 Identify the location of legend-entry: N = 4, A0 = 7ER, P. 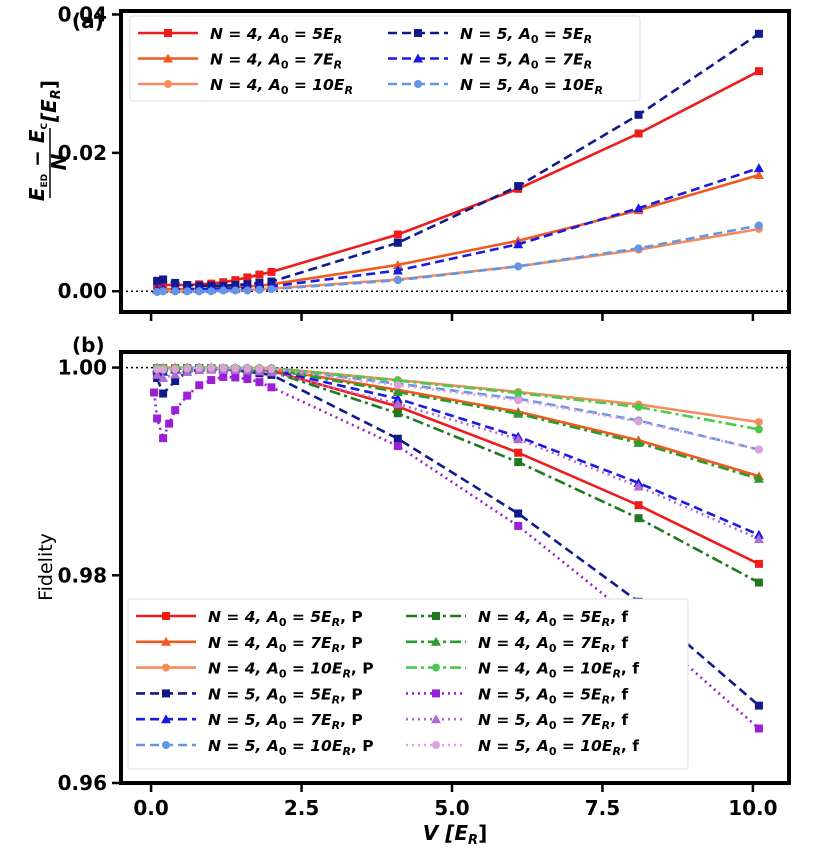
(249, 644).